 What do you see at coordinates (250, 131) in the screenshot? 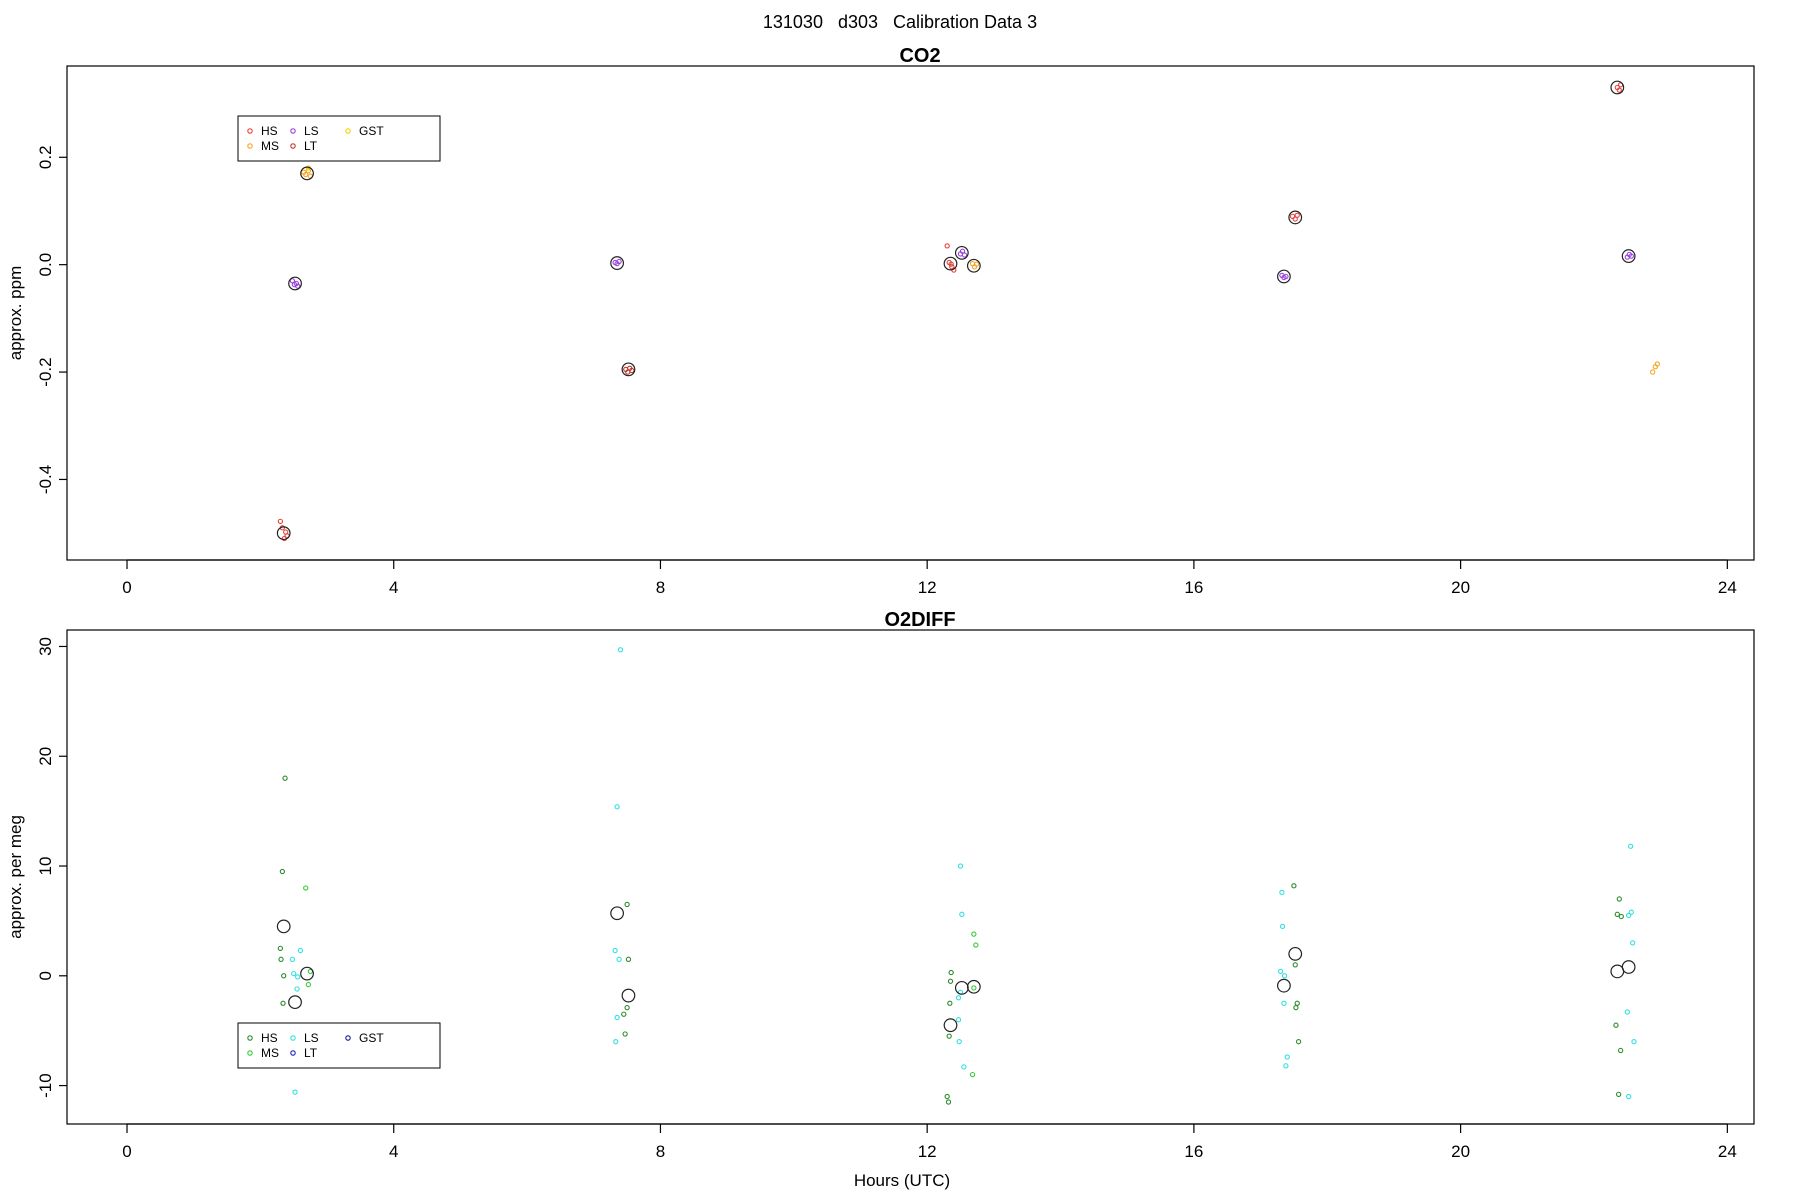
I see `co2-legend-swatch-hs` at bounding box center [250, 131].